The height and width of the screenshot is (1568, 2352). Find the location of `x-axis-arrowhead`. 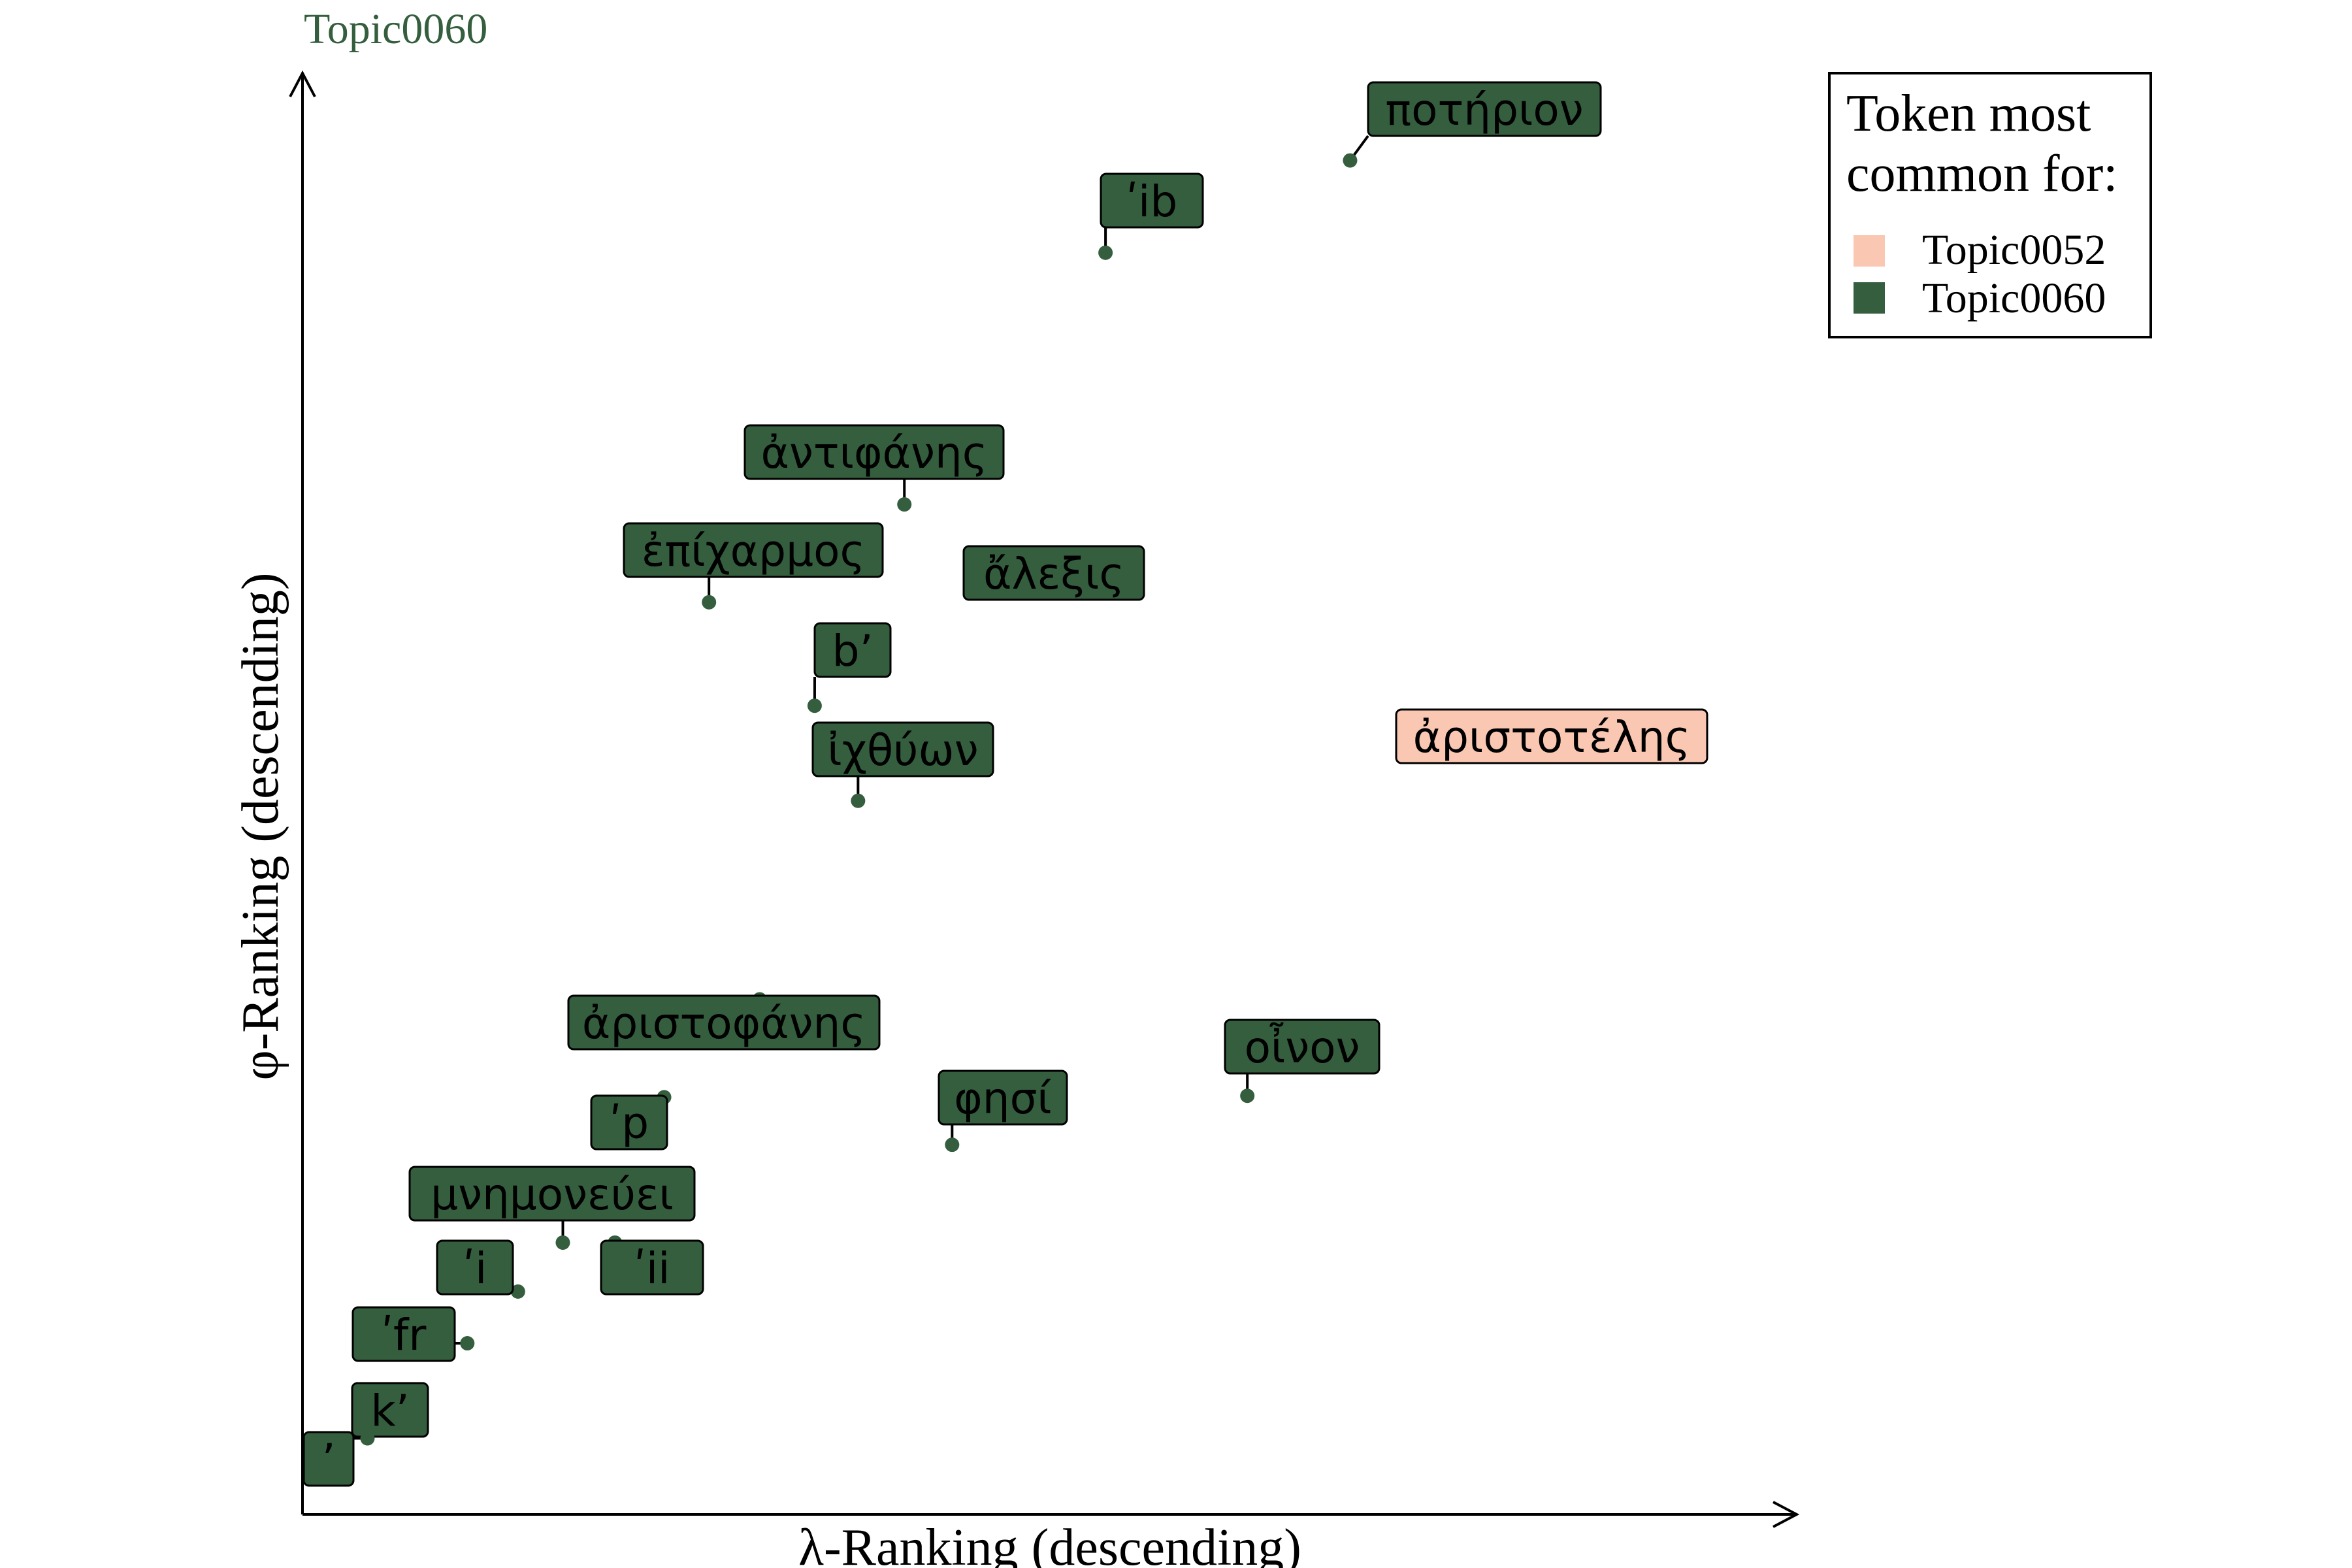

x-axis-arrowhead is located at coordinates (1786, 1514).